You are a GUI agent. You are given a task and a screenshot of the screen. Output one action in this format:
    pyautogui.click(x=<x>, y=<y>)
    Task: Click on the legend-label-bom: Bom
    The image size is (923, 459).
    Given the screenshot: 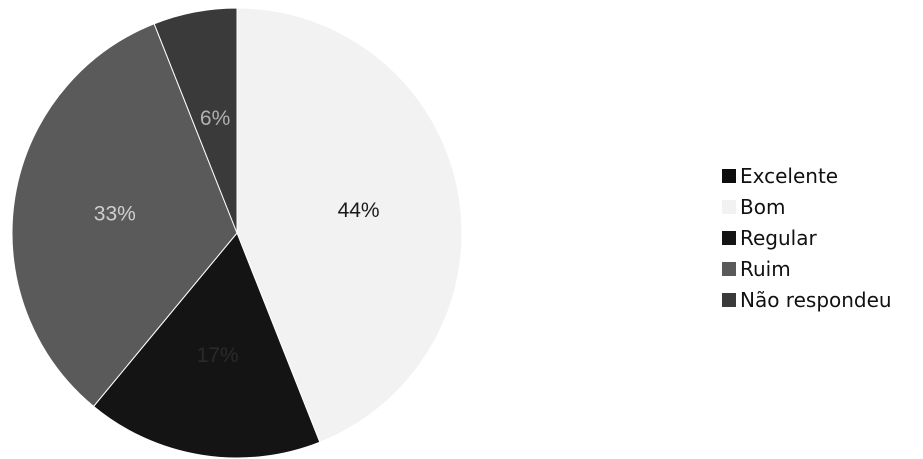 What is the action you would take?
    pyautogui.click(x=763, y=206)
    